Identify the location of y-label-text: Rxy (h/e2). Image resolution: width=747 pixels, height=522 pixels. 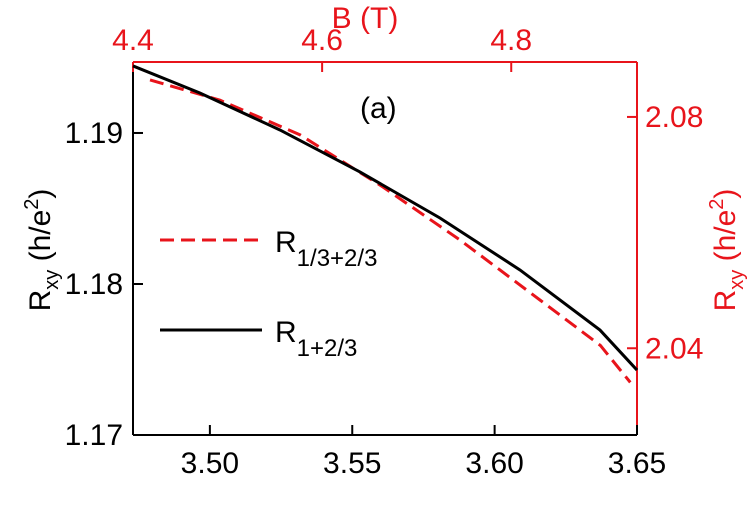
(42, 250).